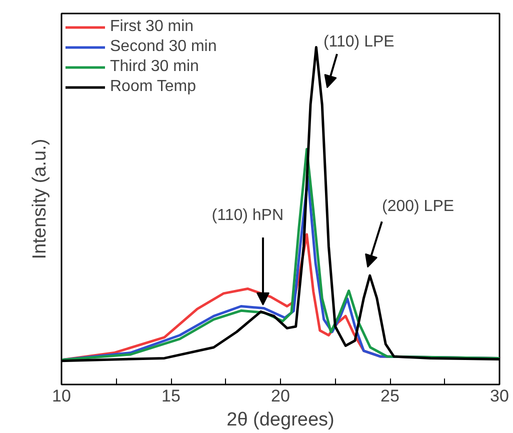 The height and width of the screenshot is (433, 513). Describe the element at coordinates (40, 199) in the screenshot. I see `y-axis-title: Intensity (a.u.)` at that location.